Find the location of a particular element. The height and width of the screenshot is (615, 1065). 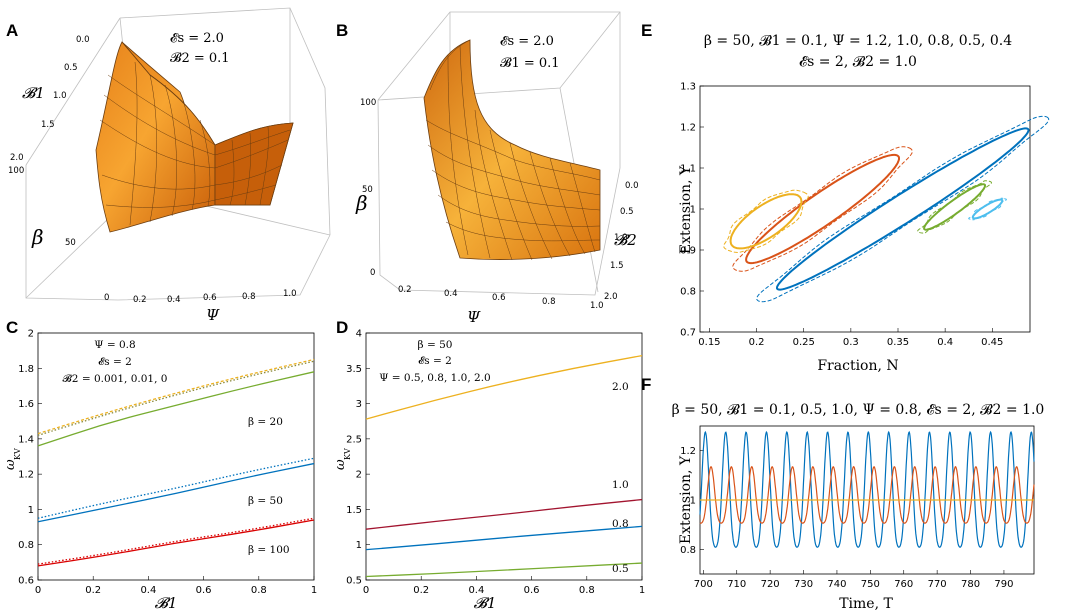

y-tick-label: 0.9 is located at coordinates (688, 251).